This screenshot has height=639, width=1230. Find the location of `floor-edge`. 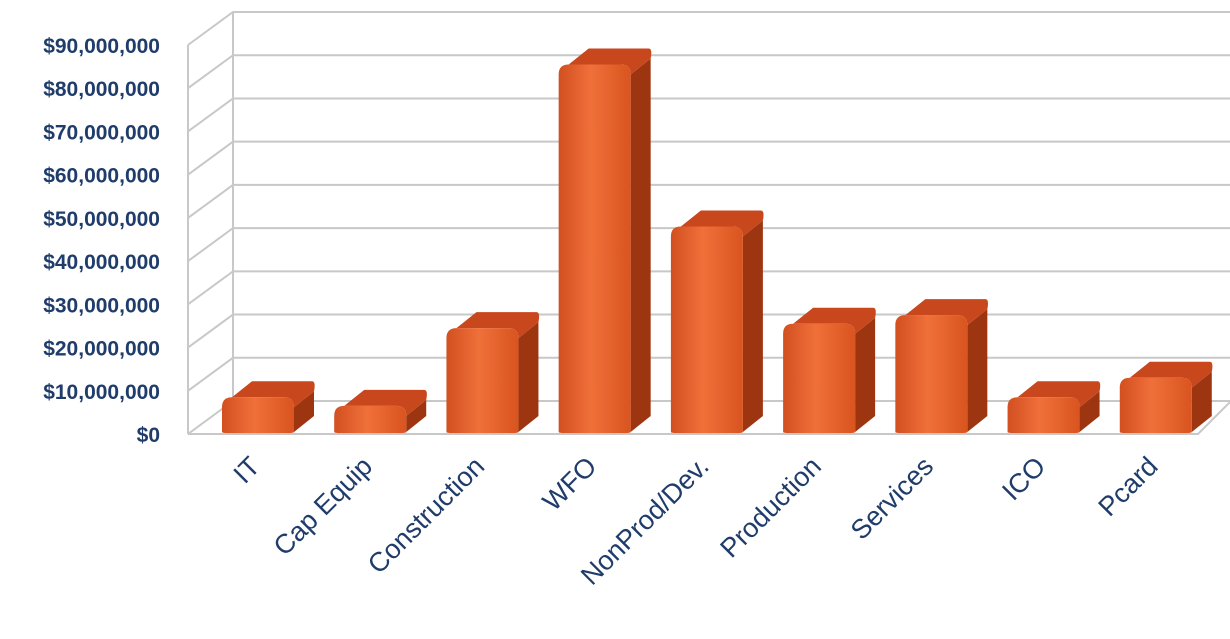

floor-edge is located at coordinates (709, 417).